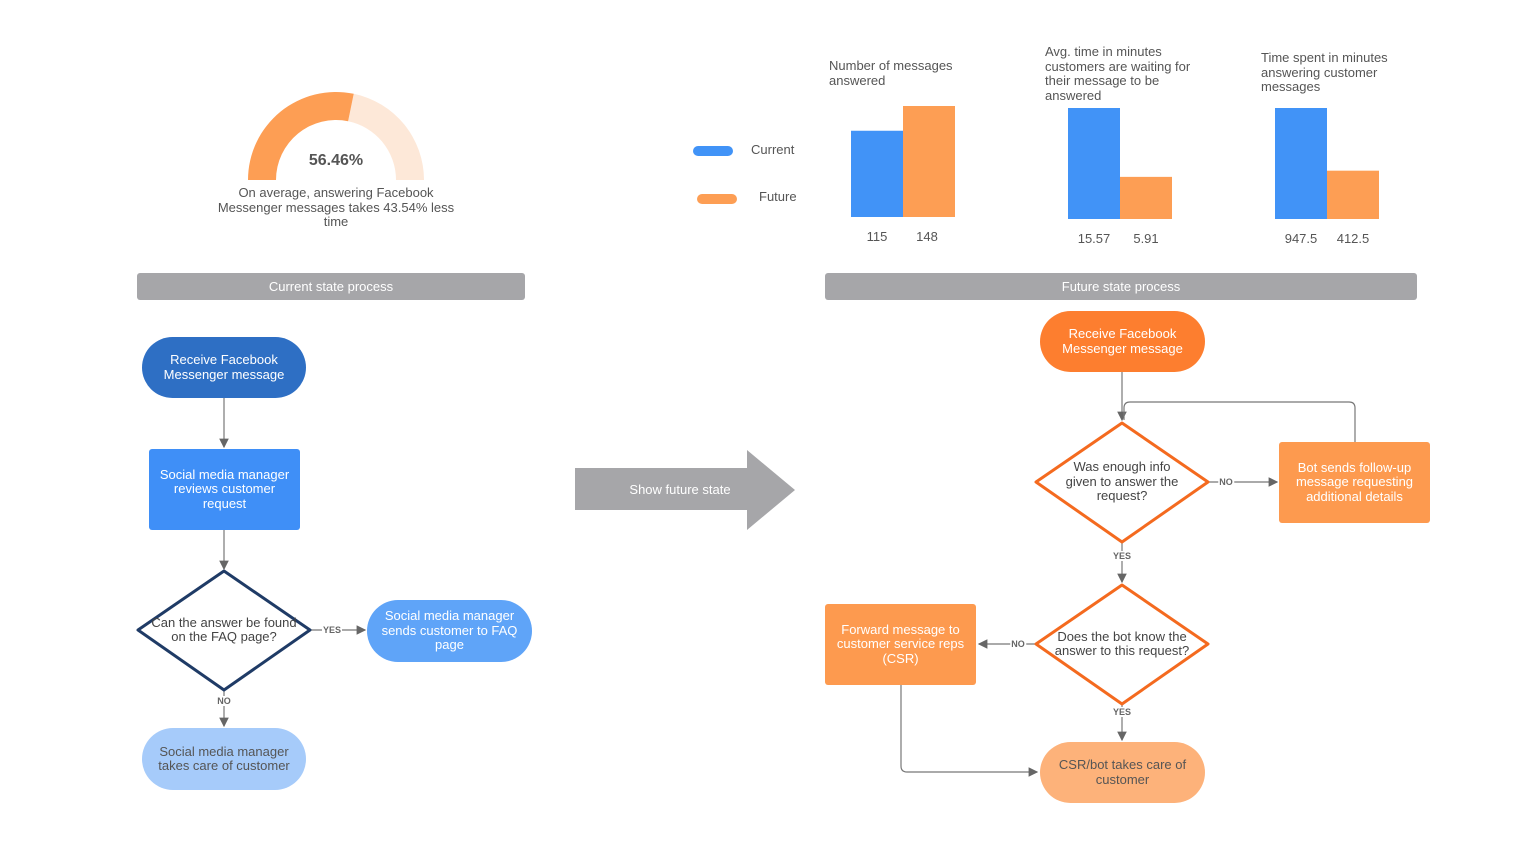 The width and height of the screenshot is (1536, 854). I want to click on bar-value-label: 148, so click(927, 236).